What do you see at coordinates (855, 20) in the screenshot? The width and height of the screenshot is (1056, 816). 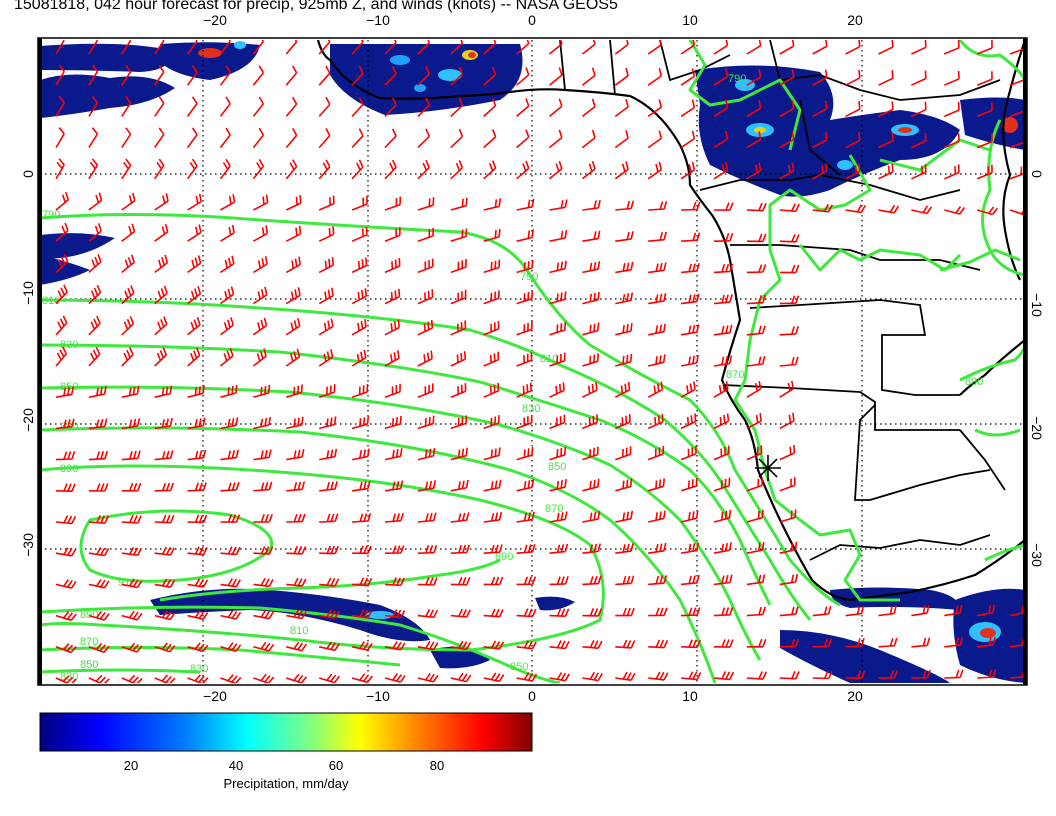 I see `lon-tick-label: 20` at bounding box center [855, 20].